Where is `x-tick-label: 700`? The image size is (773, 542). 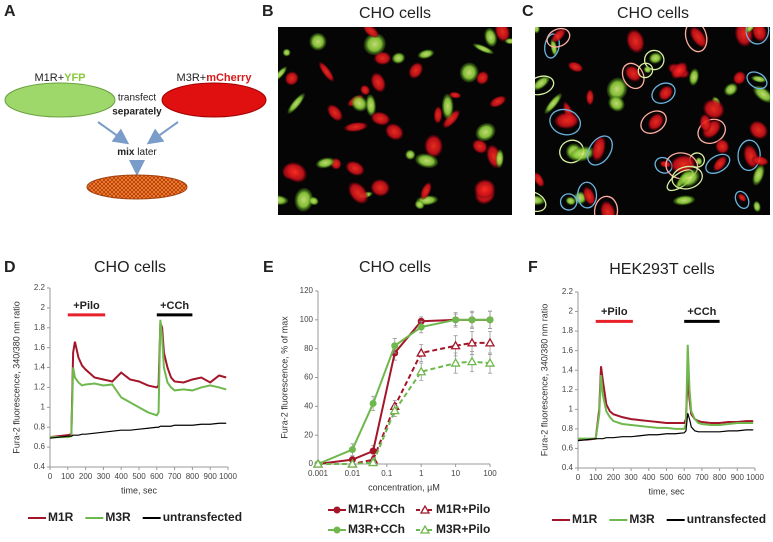
x-tick-label: 700 is located at coordinates (702, 477).